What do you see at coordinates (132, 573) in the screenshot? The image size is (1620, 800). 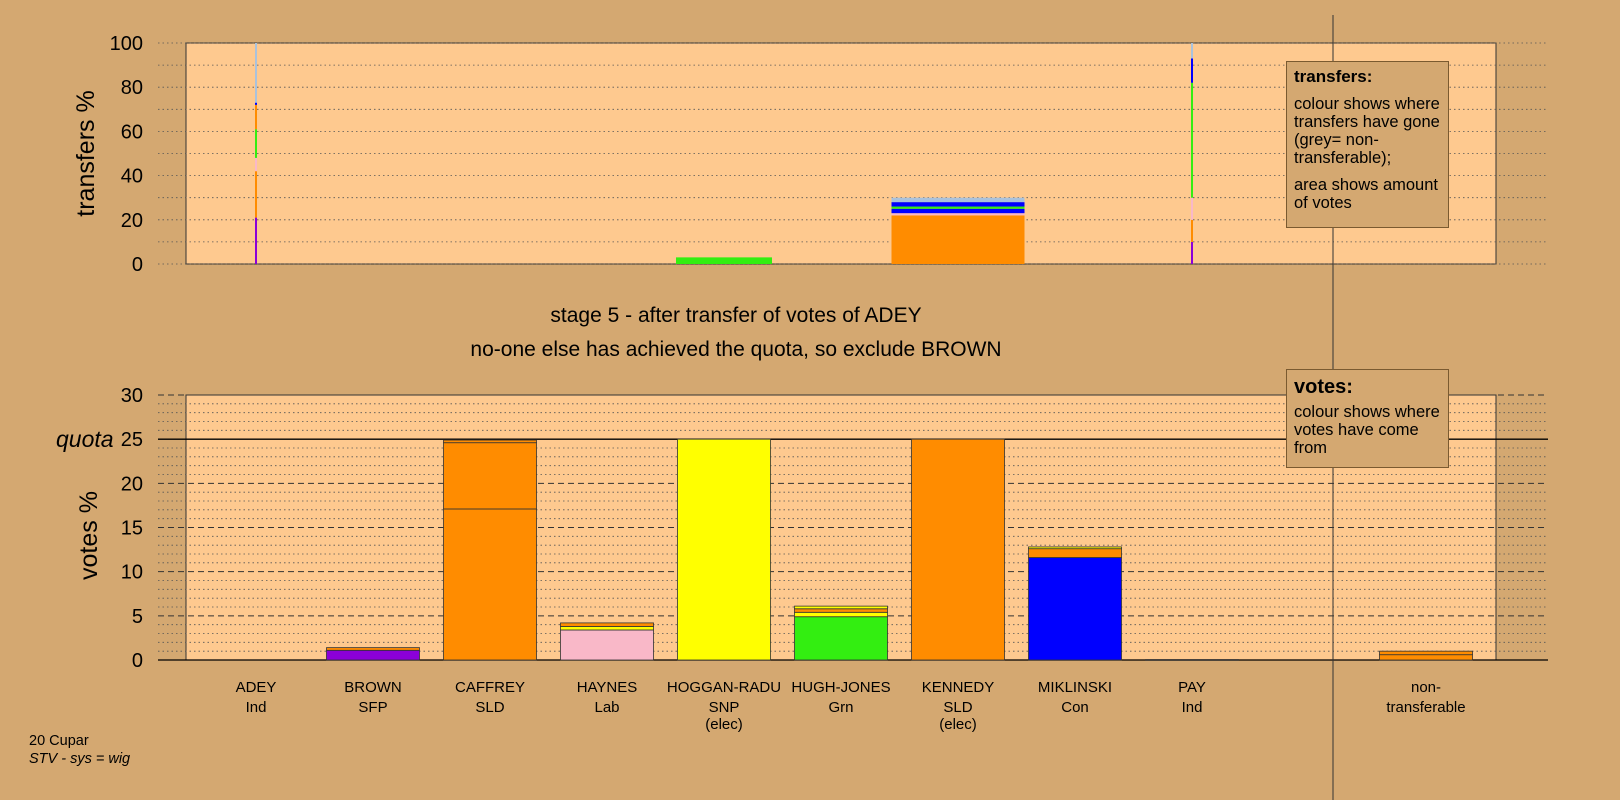 I see `votes-y-tick-label: 10` at bounding box center [132, 573].